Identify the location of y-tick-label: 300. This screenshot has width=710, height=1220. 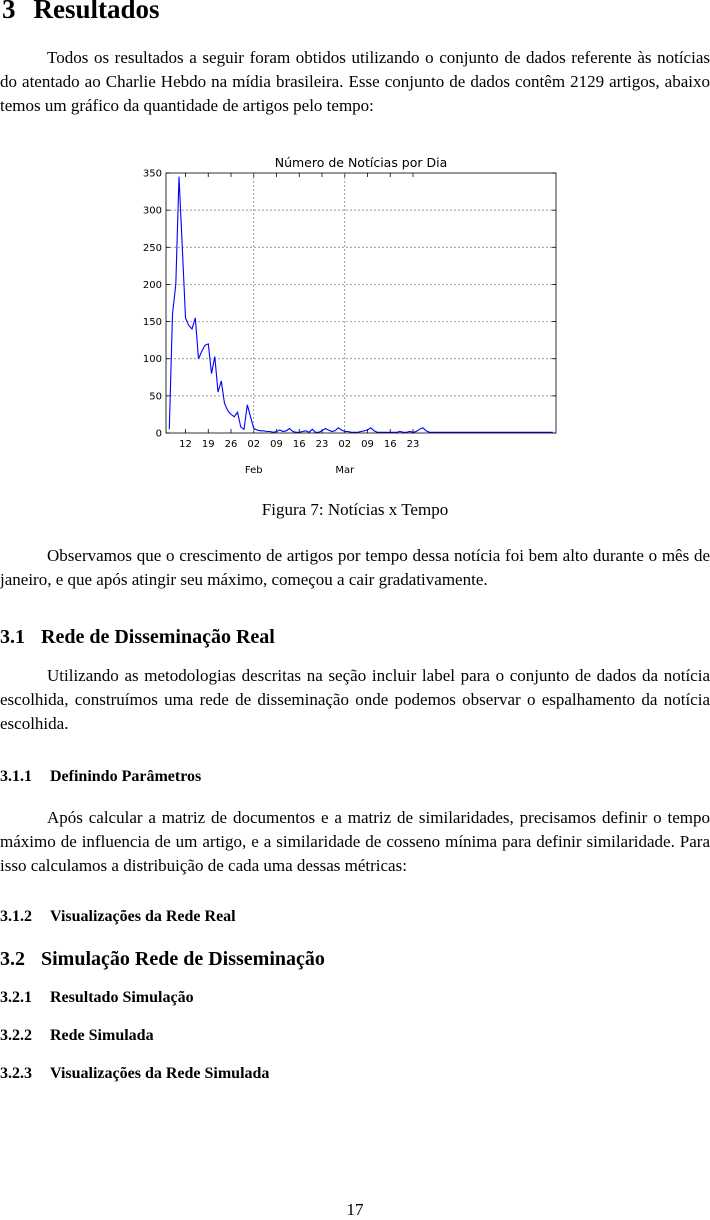
(152, 211).